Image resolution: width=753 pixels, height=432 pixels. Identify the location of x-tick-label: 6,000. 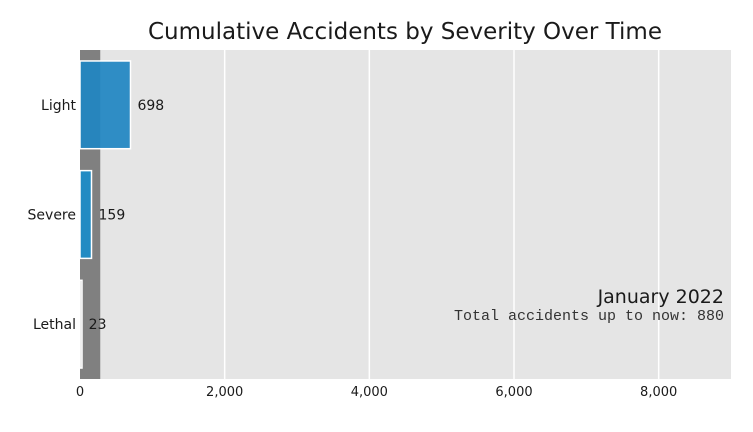
(513, 392).